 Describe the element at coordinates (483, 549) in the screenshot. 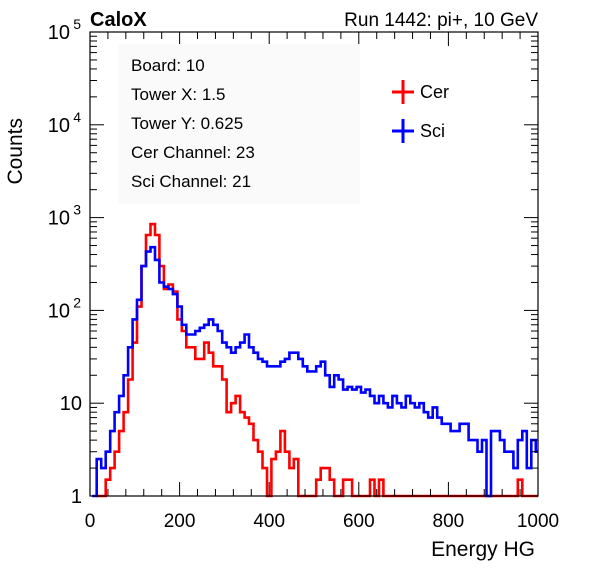

I see `x-axis-label: Energy HG` at that location.